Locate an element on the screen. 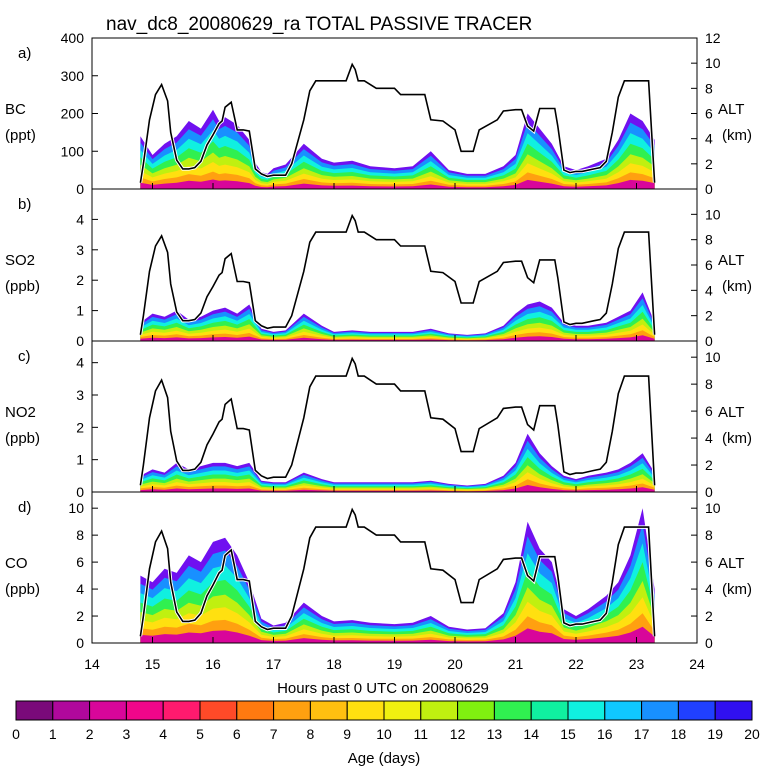 This screenshot has width=768, height=768. colorbar-tick-label: 1 is located at coordinates (53, 734).